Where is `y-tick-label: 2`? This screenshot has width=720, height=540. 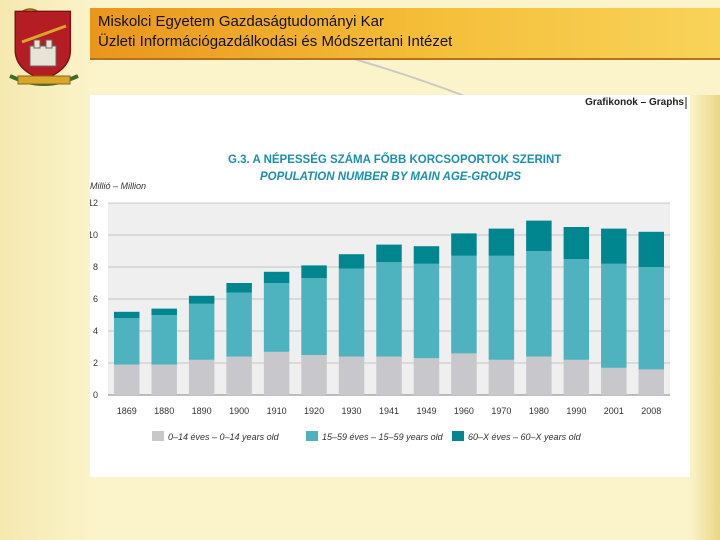
y-tick-label: 2 is located at coordinates (95, 363).